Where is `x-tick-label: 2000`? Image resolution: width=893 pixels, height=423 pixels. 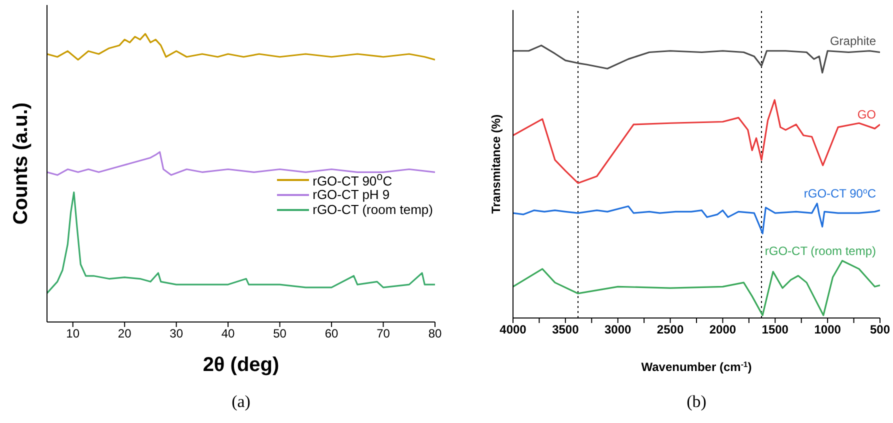
x-tick-label: 2000 is located at coordinates (722, 329).